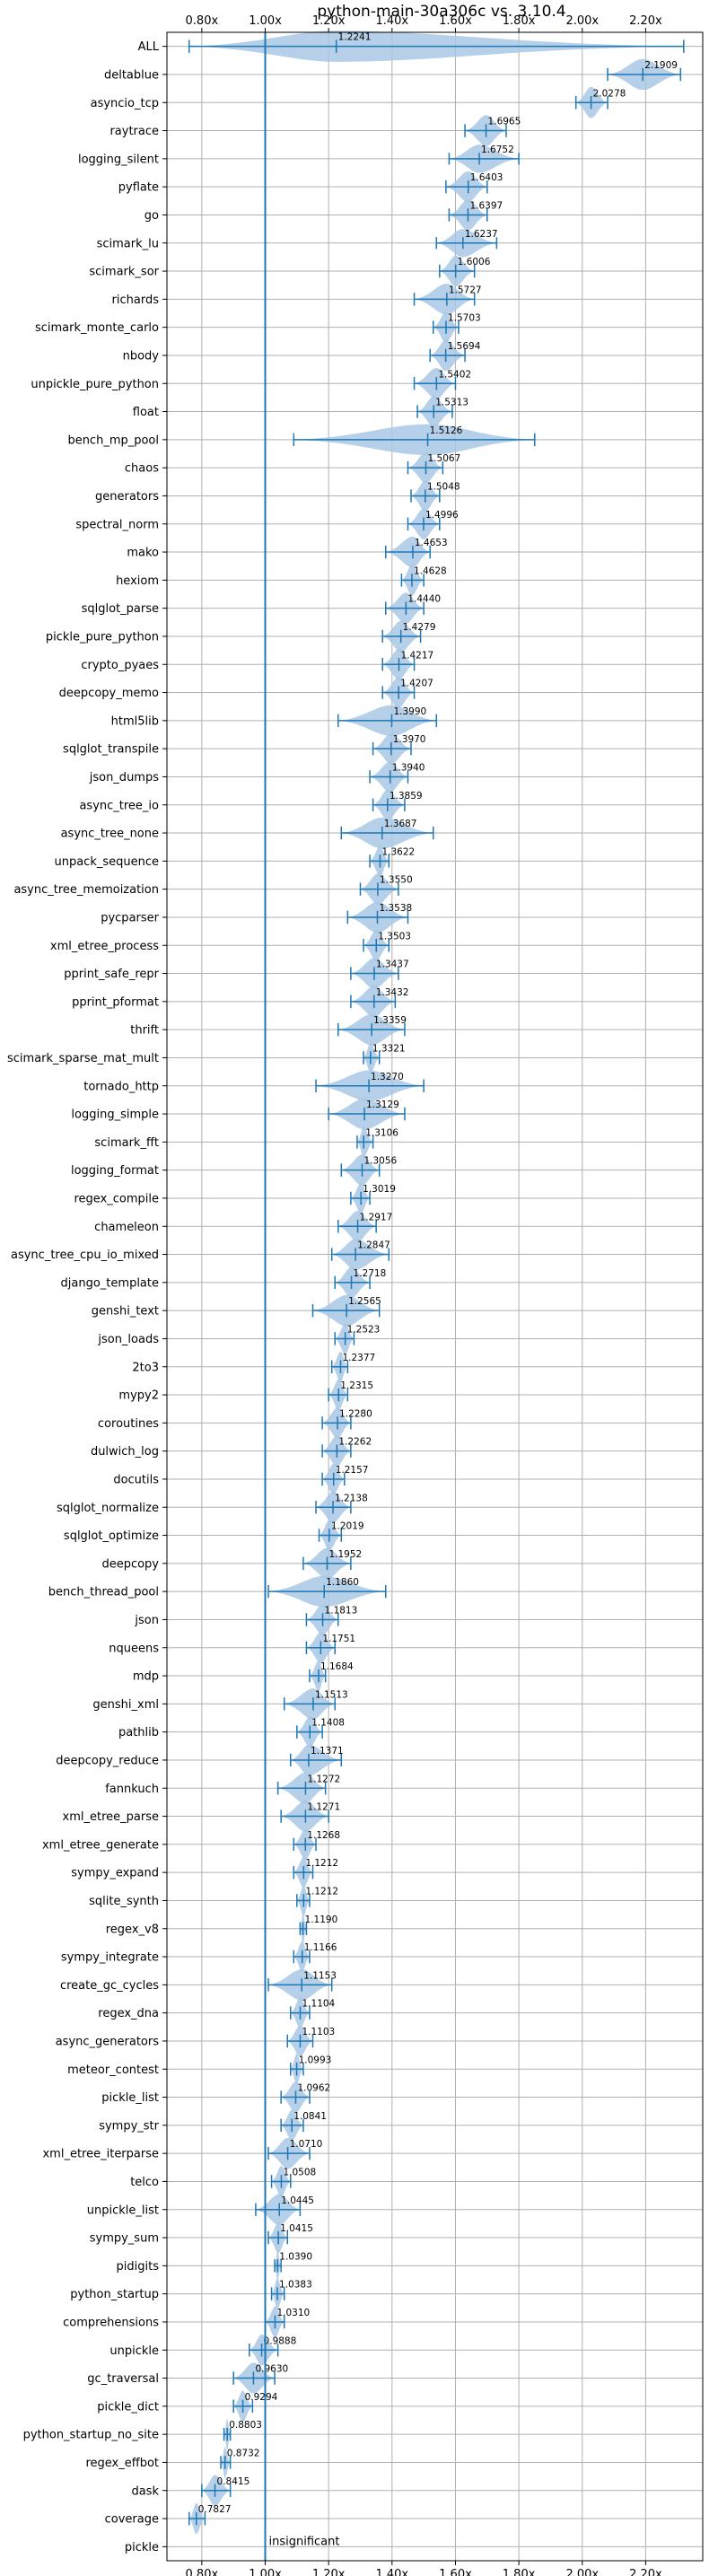 The image size is (718, 2576). What do you see at coordinates (102, 637) in the screenshot?
I see `benchmark-label: pickle_pure_python` at bounding box center [102, 637].